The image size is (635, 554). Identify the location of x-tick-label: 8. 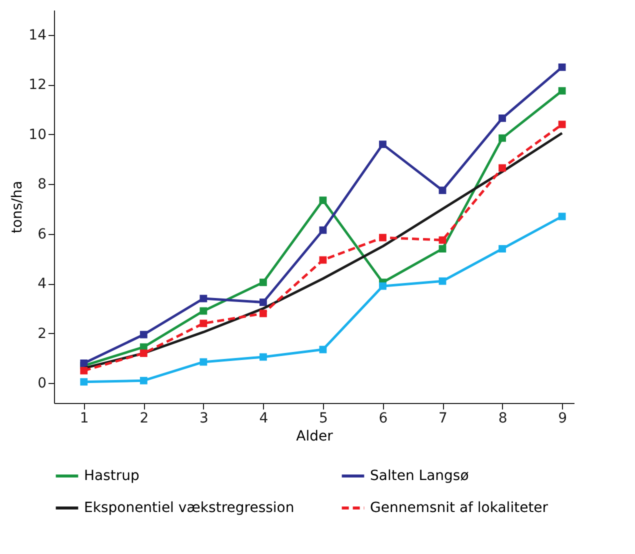
(503, 418).